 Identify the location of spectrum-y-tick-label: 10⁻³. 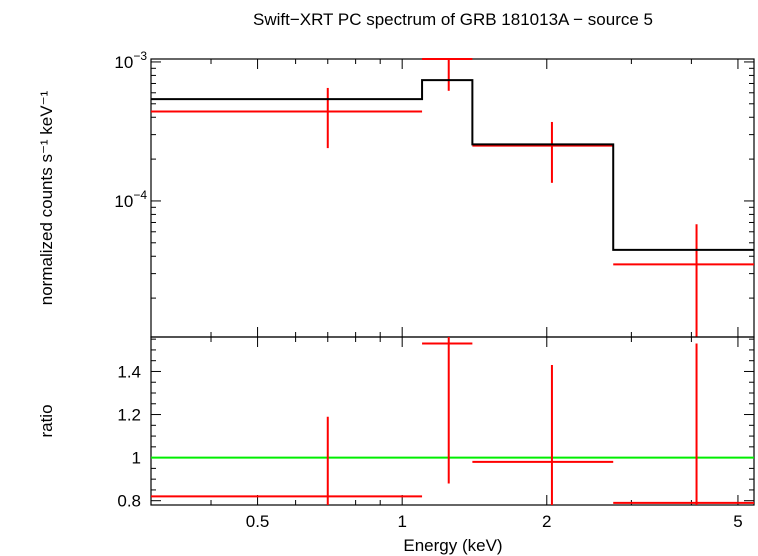
(130, 60).